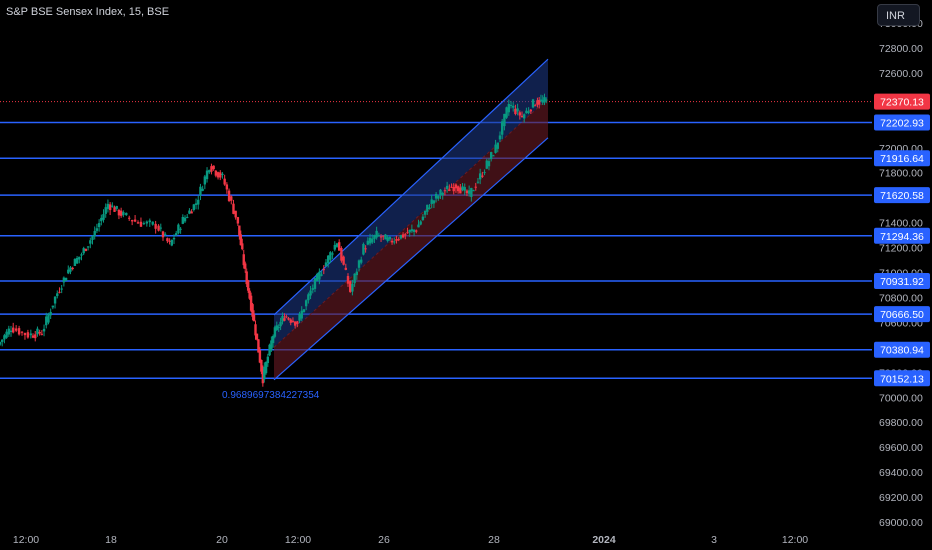 This screenshot has width=932, height=550. Describe the element at coordinates (271, 395) in the screenshot. I see `channel-annotation: 0.9689697384227354` at that location.